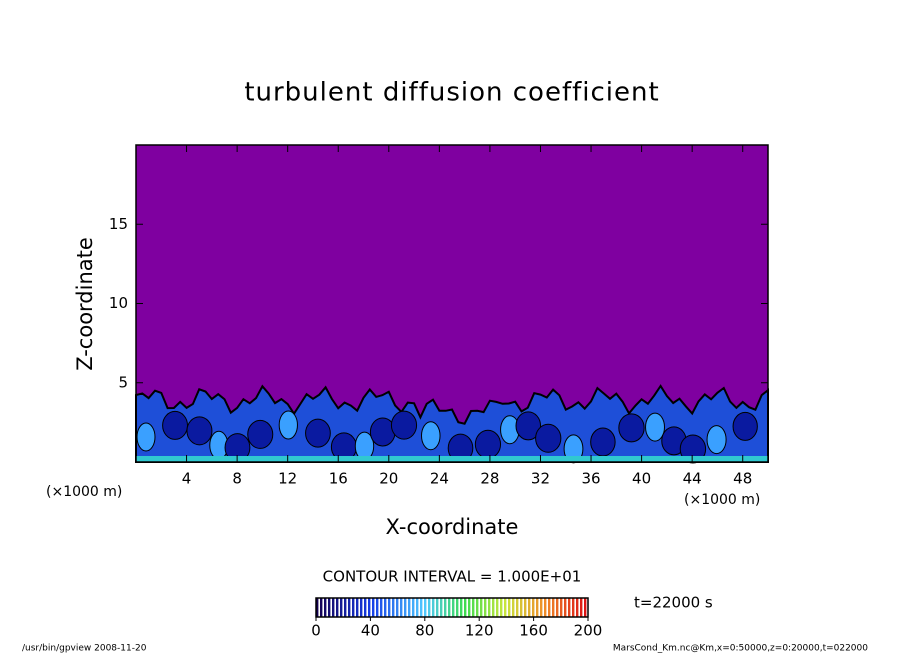 This screenshot has width=904, height=654. I want to click on y-axis-label: Z-coordinate, so click(85, 304).